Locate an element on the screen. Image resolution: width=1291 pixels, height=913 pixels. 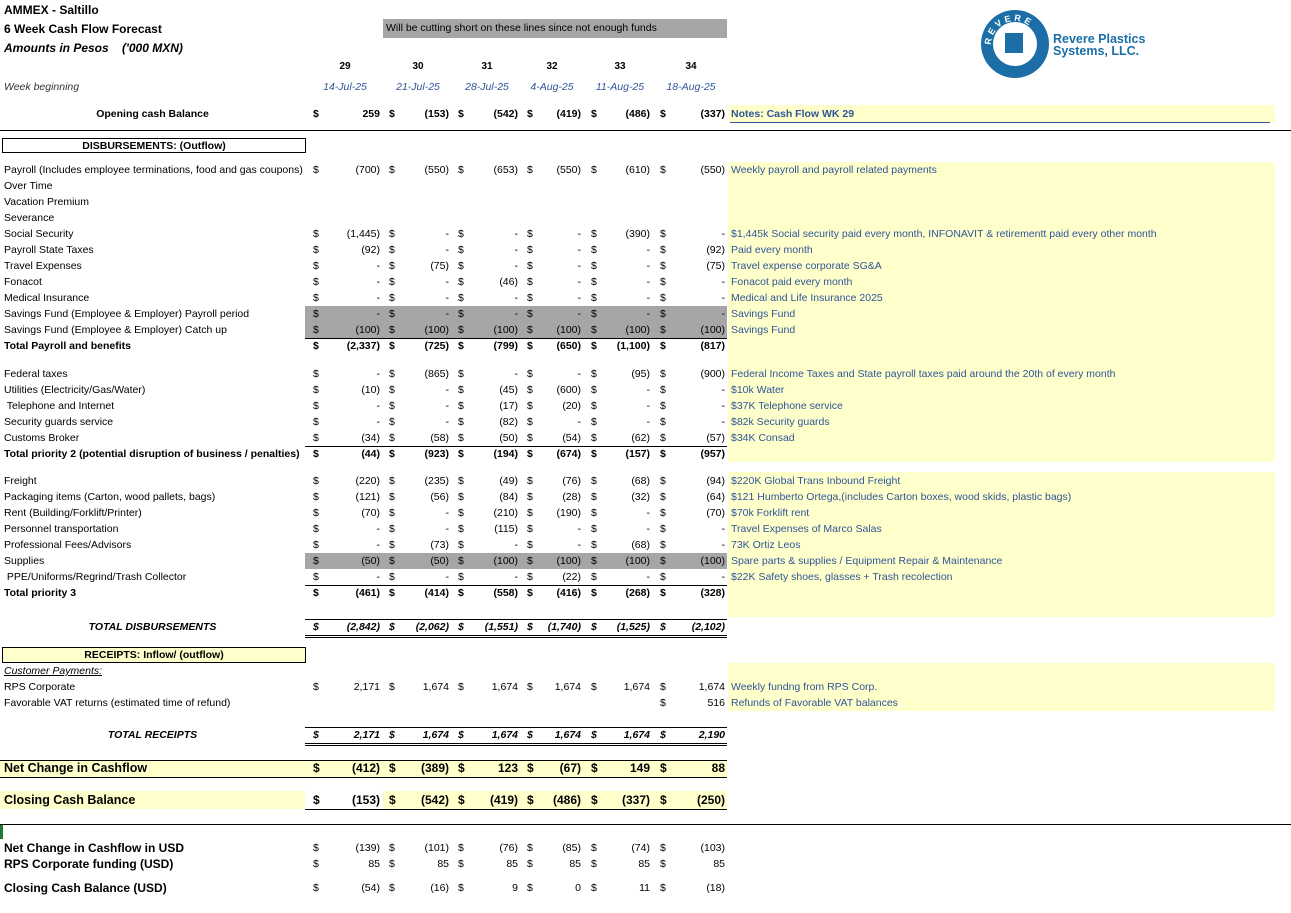
value: (54) is located at coordinates (370, 888).